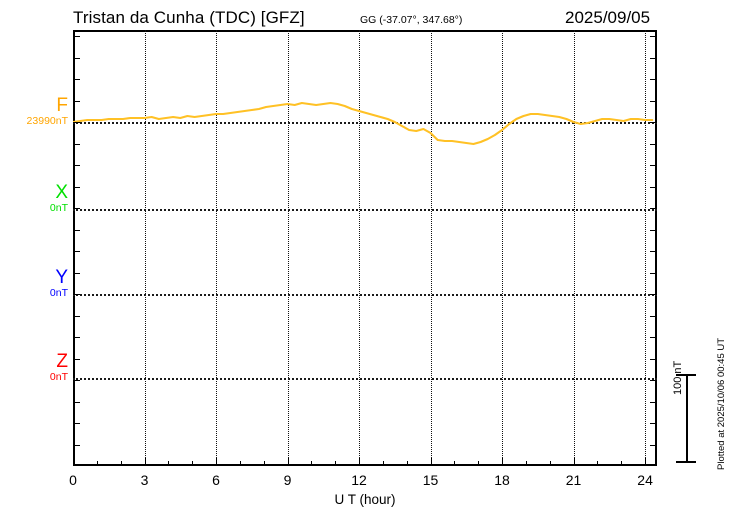 The height and width of the screenshot is (520, 730). I want to click on x-tick-label-18: 18, so click(502, 480).